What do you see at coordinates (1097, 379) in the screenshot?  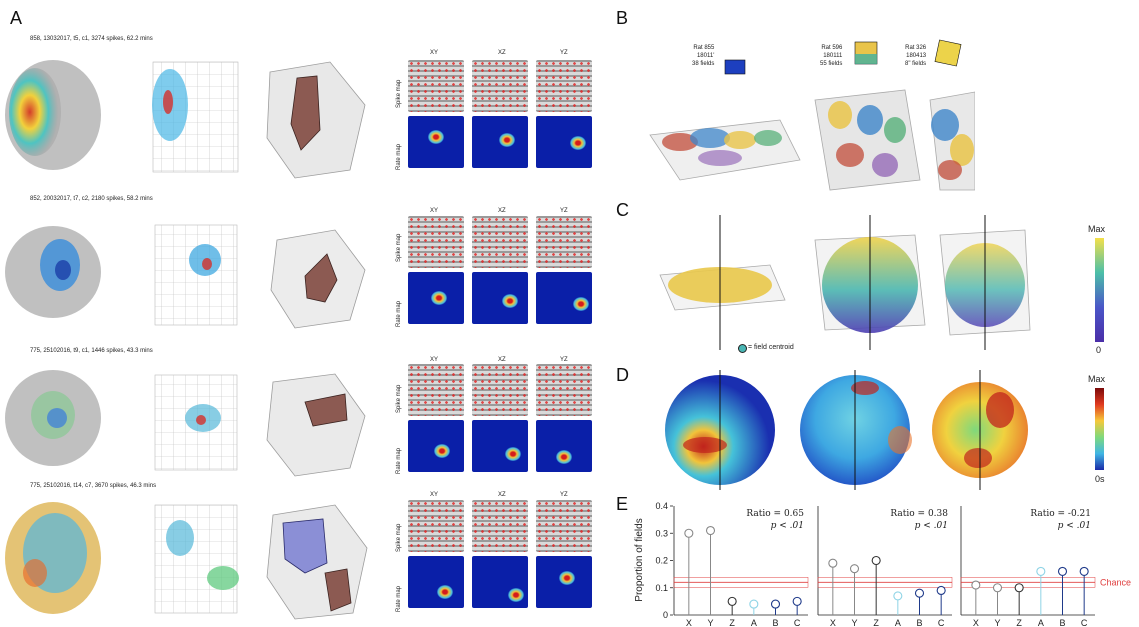 I see `colorbar-d-max: Max` at bounding box center [1097, 379].